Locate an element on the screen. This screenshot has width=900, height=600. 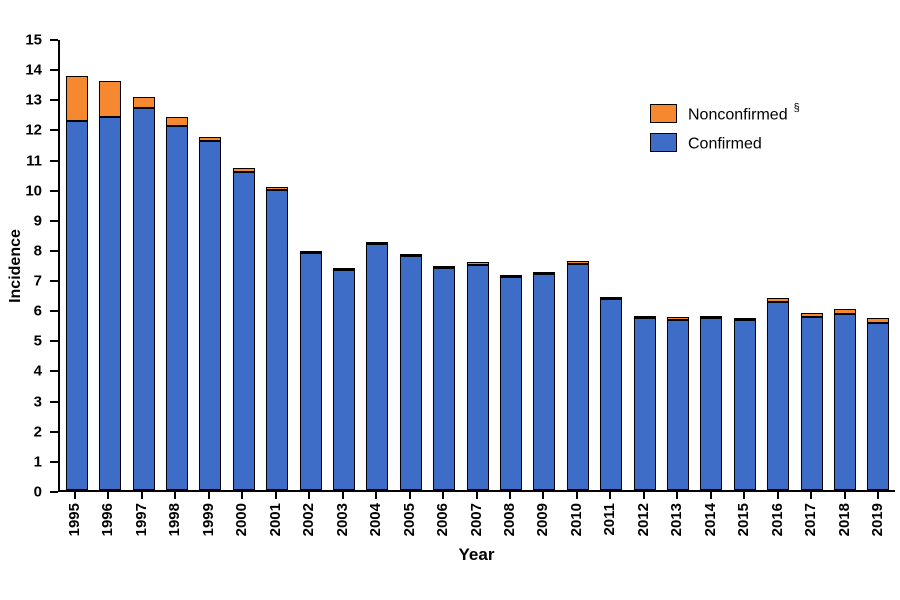
x-axis-label: 2001 is located at coordinates (275, 520).